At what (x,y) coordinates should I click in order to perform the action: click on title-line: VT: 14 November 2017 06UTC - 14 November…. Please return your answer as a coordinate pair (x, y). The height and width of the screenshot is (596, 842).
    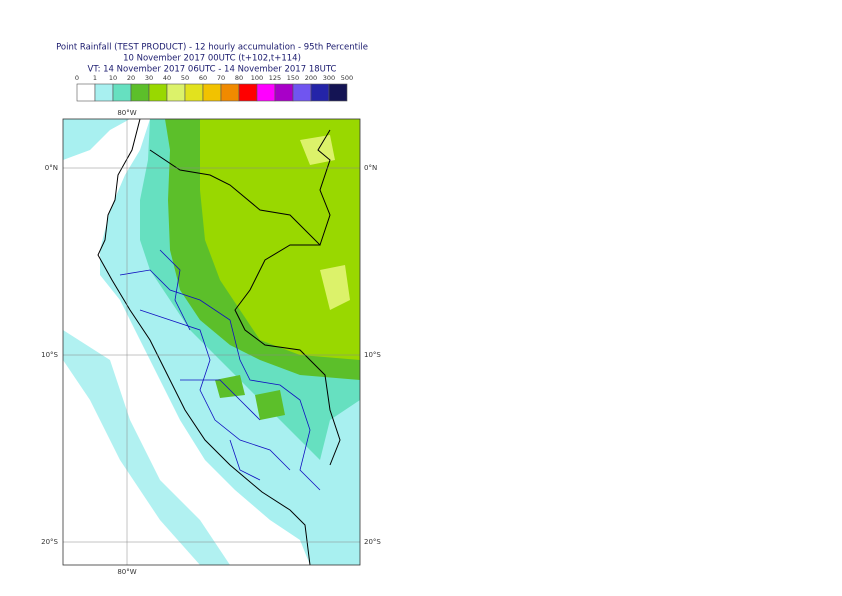
    Looking at the image, I should click on (212, 70).